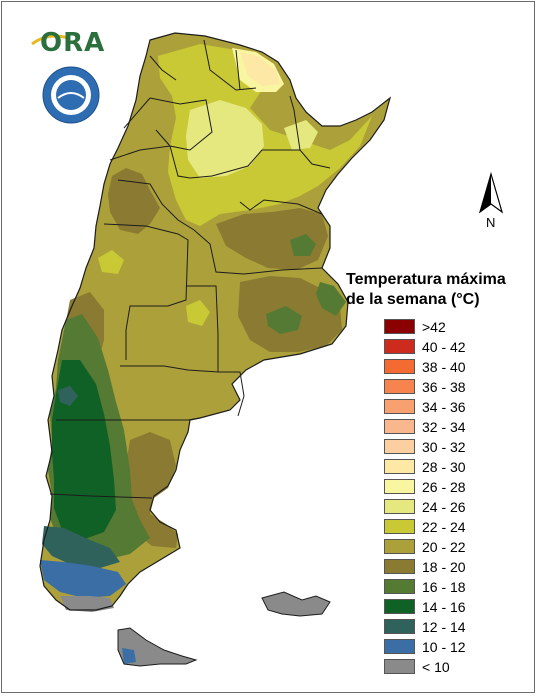  Describe the element at coordinates (129, 656) in the screenshot. I see `tierra-del-fuego-blue` at that location.